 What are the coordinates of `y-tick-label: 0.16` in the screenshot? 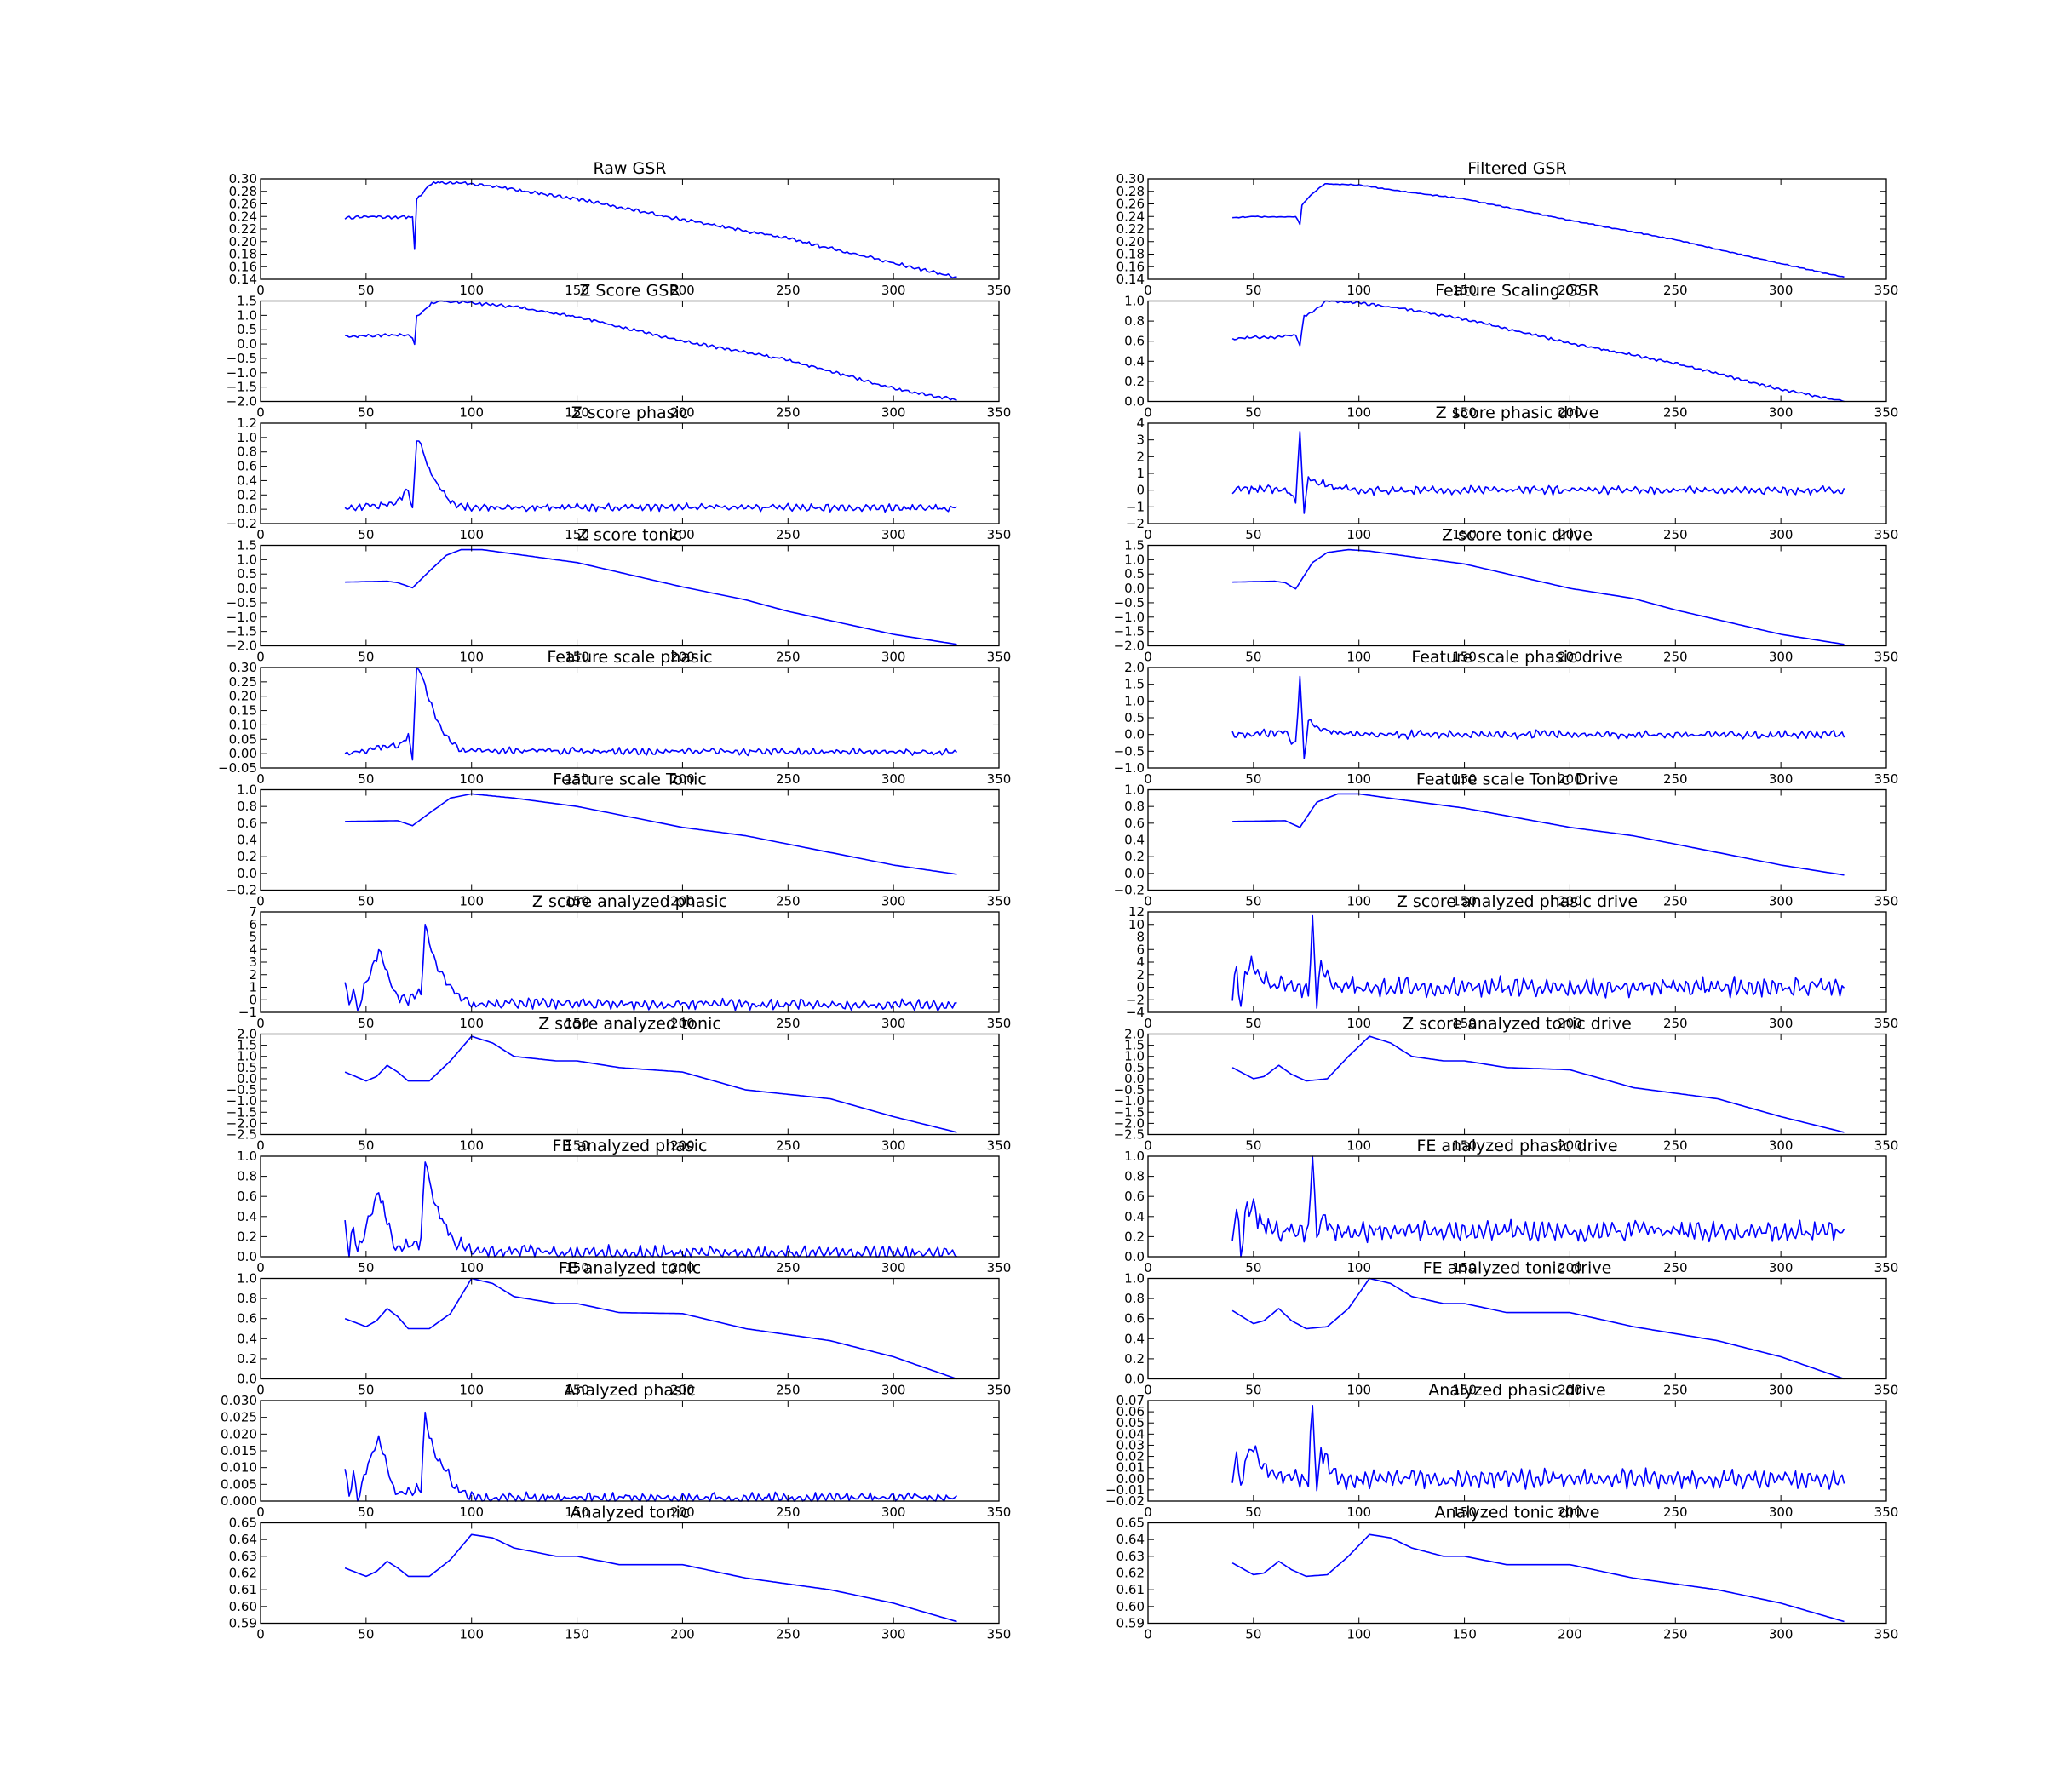 It's located at (243, 266).